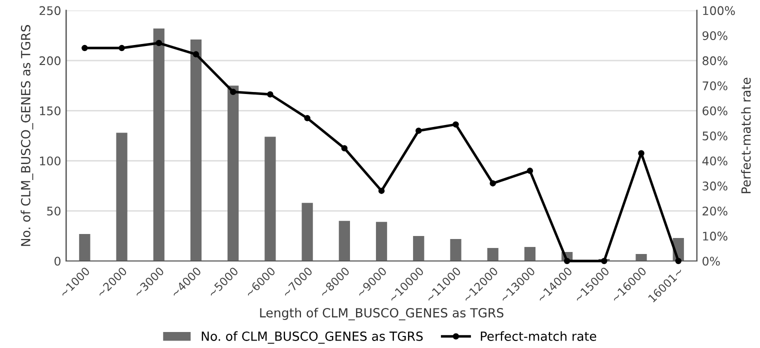 Image resolution: width=760 pixels, height=348 pixels. What do you see at coordinates (538, 336) in the screenshot?
I see `legend-label: Perfect-match rate` at bounding box center [538, 336].